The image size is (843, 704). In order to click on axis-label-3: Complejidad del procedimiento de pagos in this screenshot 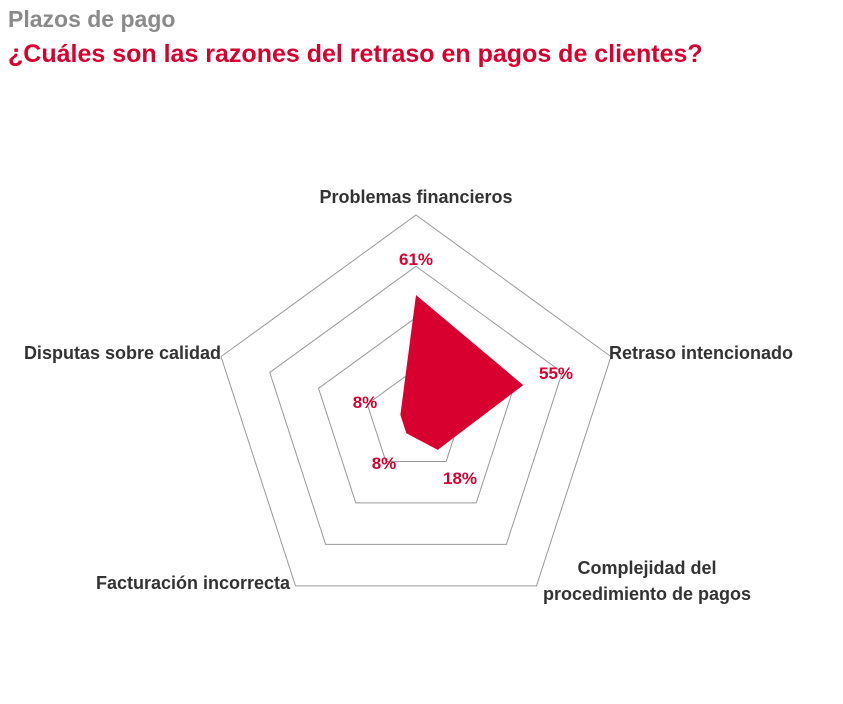, I will do `click(647, 581)`.